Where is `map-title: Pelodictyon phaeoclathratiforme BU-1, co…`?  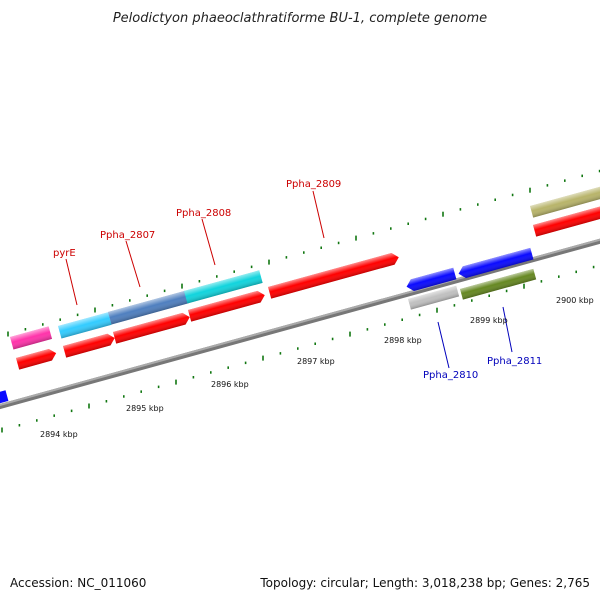 map-title: Pelodictyon phaeoclathratiforme BU-1, co… is located at coordinates (300, 18).